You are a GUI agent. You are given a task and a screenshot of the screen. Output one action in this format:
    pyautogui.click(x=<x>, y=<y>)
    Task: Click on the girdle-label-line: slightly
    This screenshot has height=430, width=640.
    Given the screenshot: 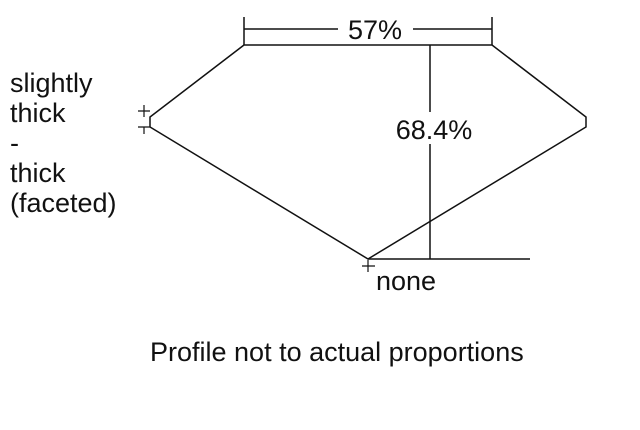 What is the action you would take?
    pyautogui.click(x=51, y=83)
    